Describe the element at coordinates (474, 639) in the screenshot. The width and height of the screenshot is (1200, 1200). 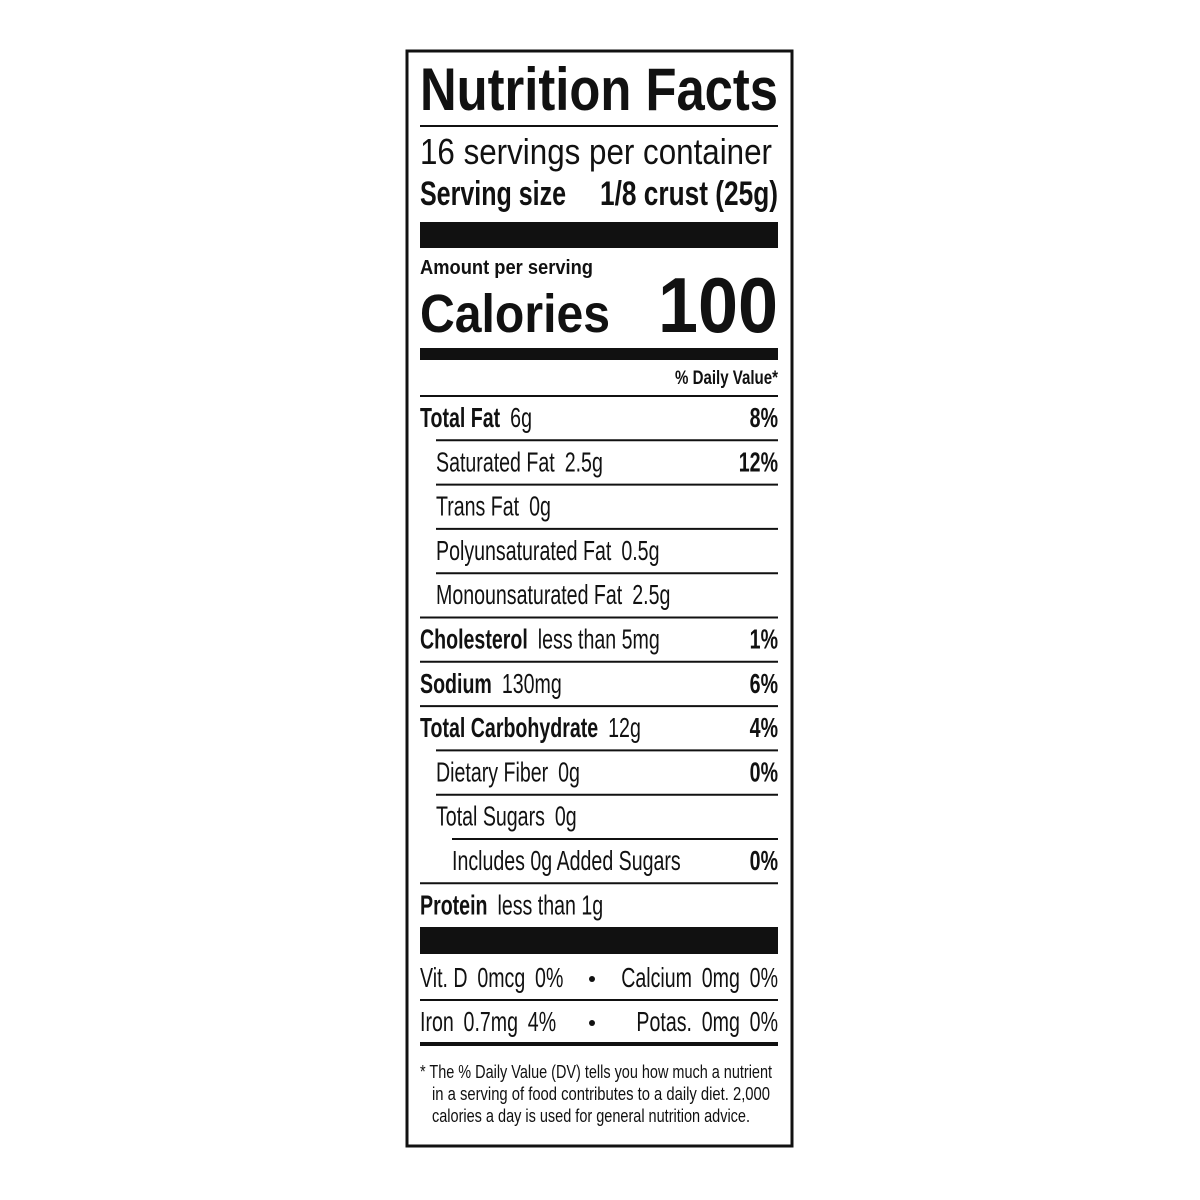
I see `nutrient-name: Cholesterol` at that location.